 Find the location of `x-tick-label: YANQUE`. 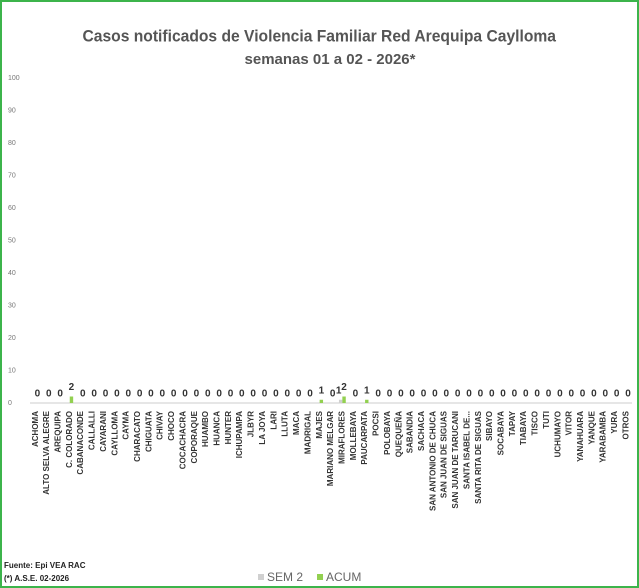

x-tick-label: YANQUE is located at coordinates (591, 427).